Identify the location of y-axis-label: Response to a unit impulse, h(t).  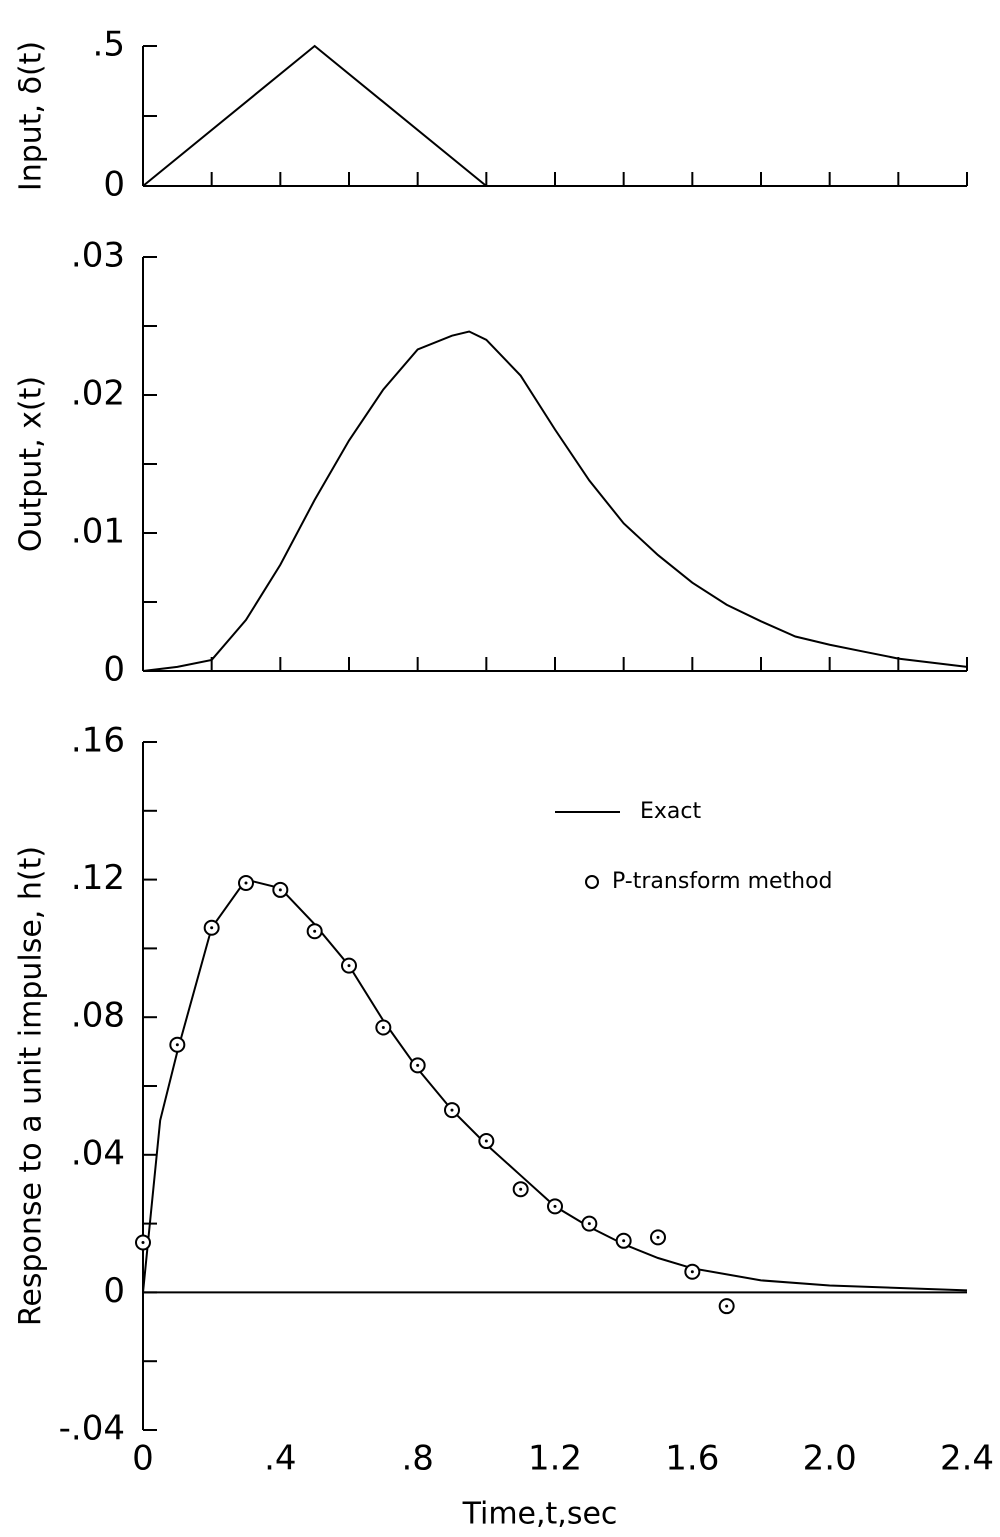
(31, 1086).